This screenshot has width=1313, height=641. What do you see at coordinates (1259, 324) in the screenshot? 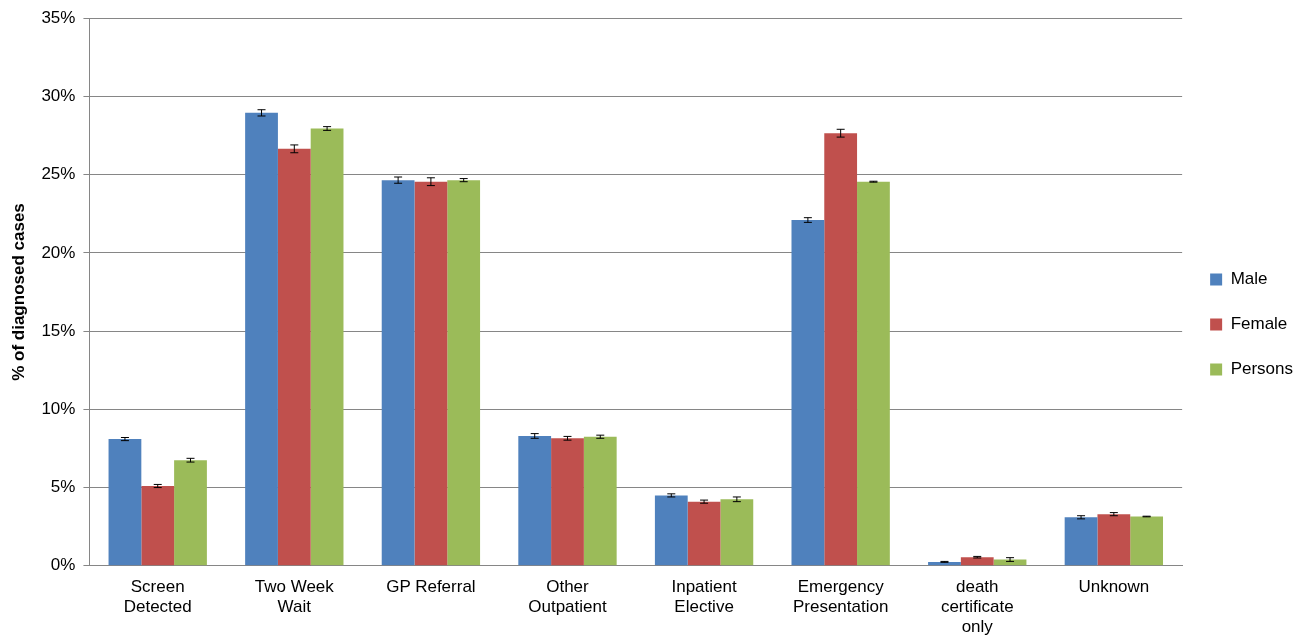
I see `legend-label: Female` at bounding box center [1259, 324].